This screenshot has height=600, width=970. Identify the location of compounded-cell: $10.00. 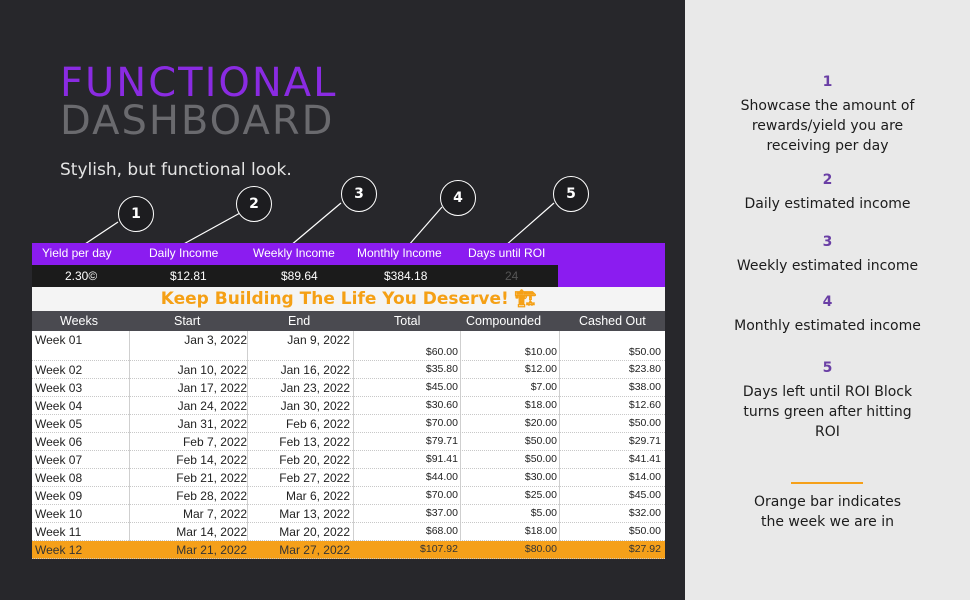
(540, 352).